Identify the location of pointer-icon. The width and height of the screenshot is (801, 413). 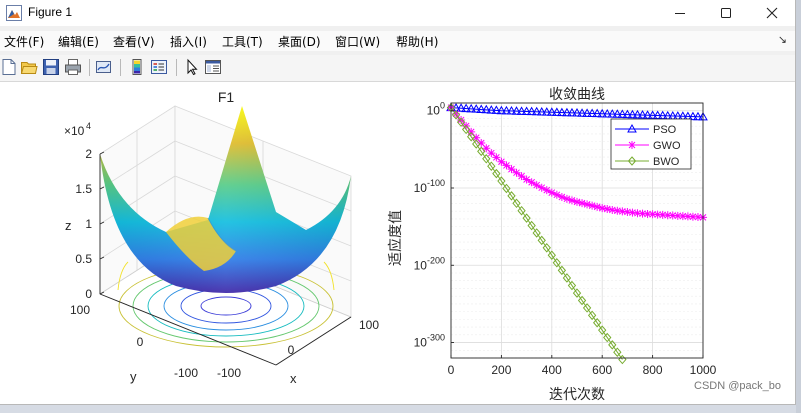
(192, 67).